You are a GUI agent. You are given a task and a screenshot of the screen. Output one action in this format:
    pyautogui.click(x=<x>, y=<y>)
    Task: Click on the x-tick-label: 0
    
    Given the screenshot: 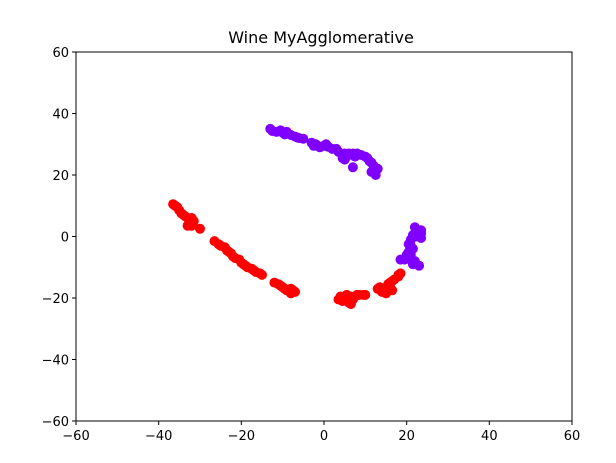 What is the action you would take?
    pyautogui.click(x=324, y=436)
    